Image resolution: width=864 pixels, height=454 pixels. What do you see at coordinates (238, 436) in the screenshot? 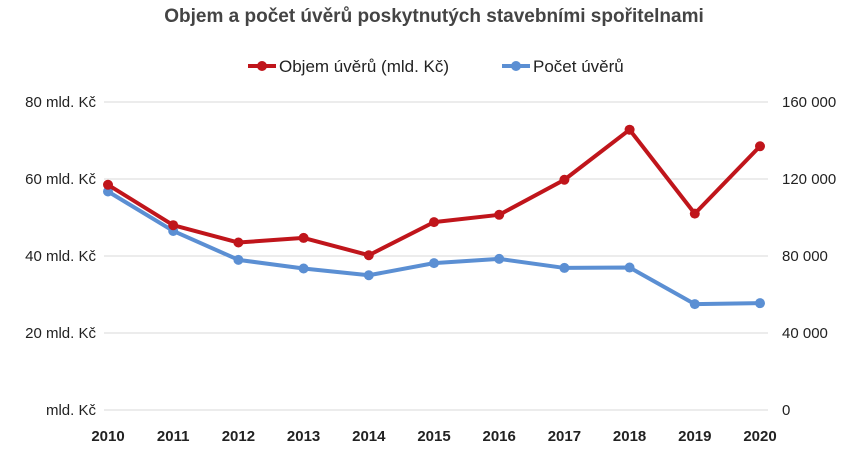
I see `x-tick-label: 2012` at bounding box center [238, 436].